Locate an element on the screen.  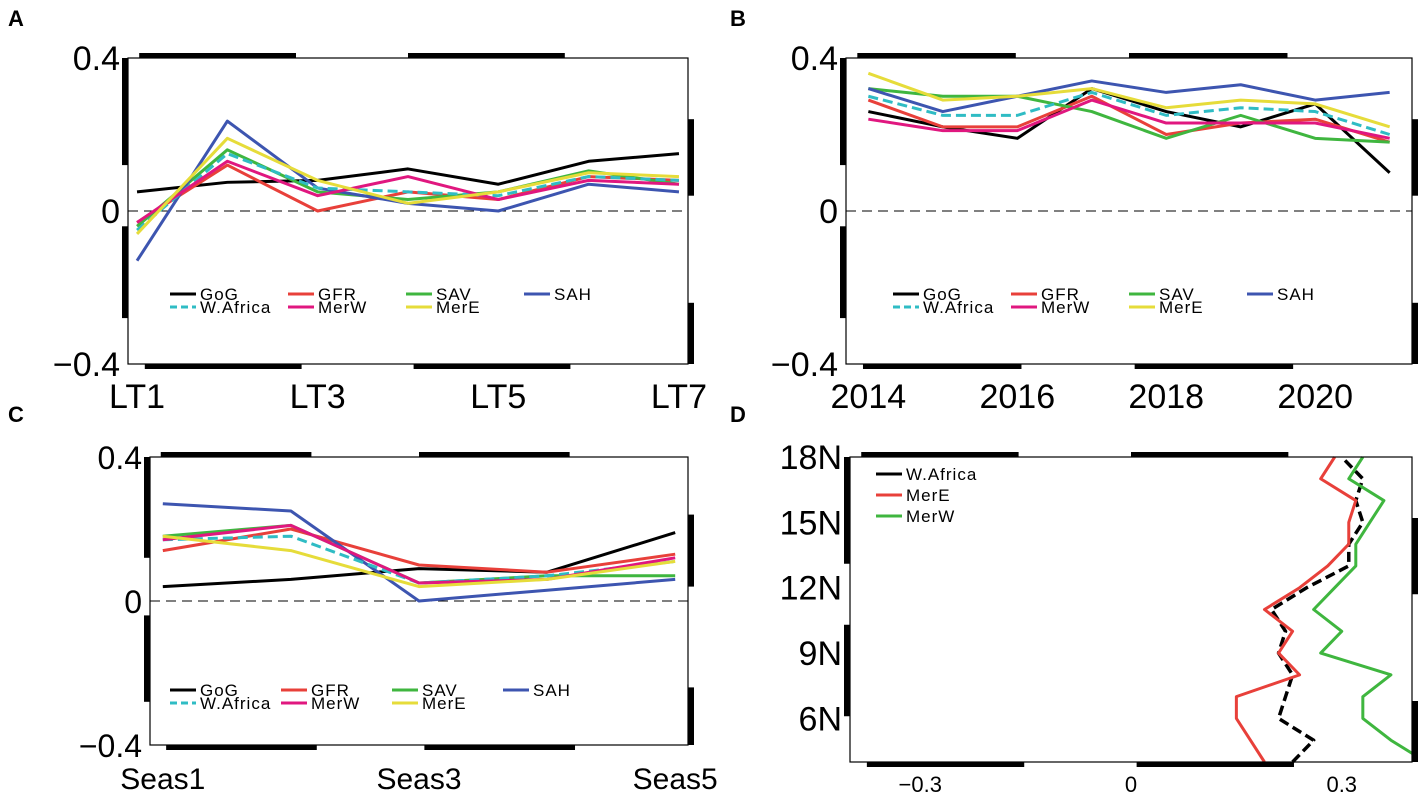
x-tick-label: 2014 is located at coordinates (869, 397).